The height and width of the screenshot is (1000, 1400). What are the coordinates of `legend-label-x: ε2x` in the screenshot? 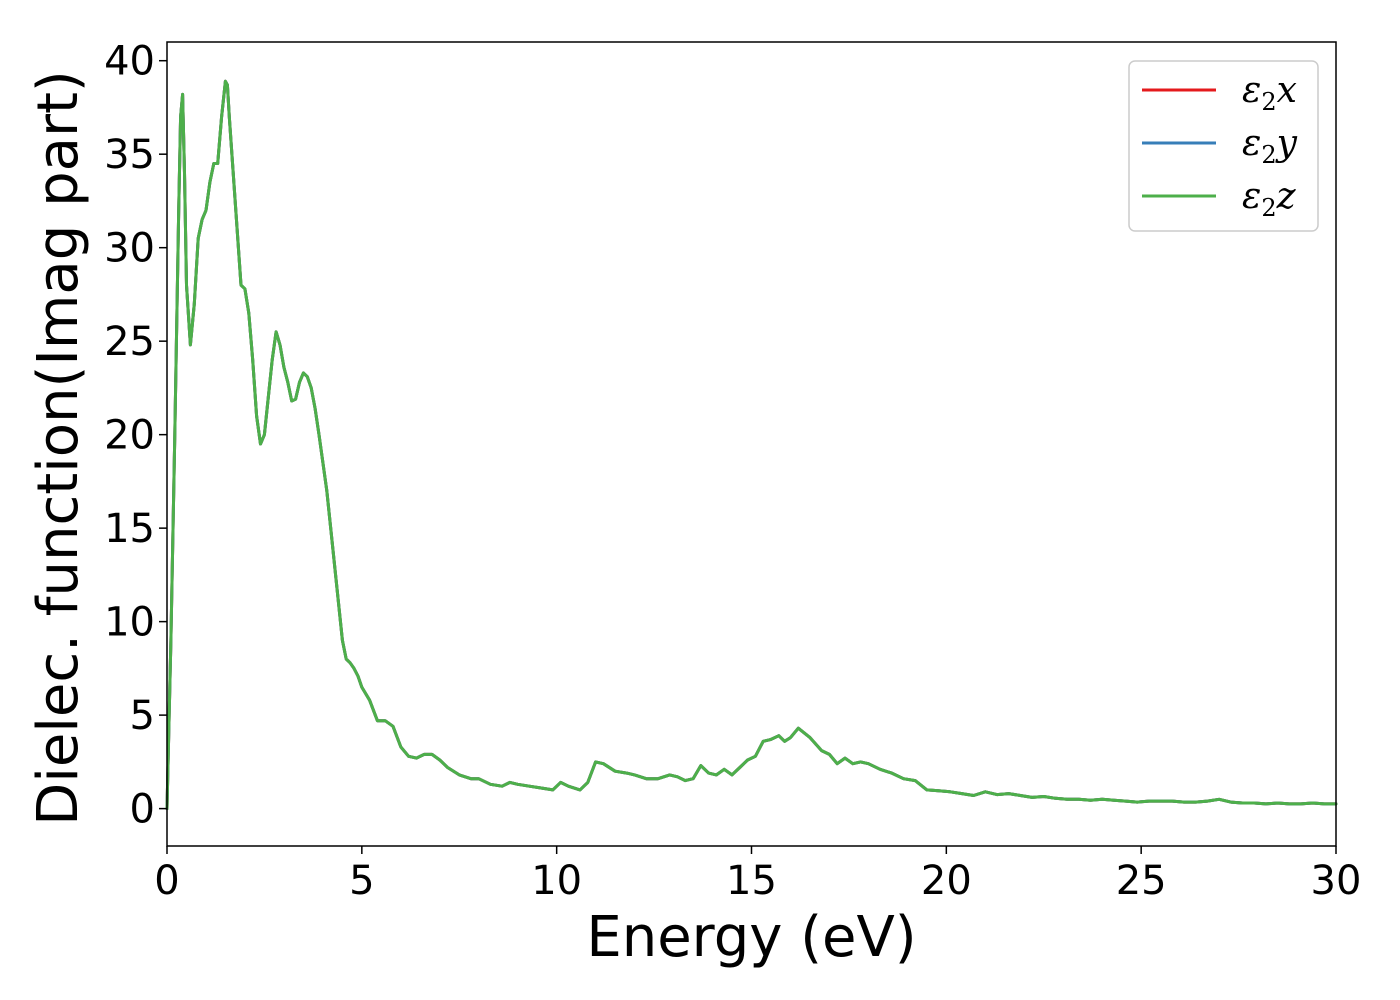 It's located at (1269, 93).